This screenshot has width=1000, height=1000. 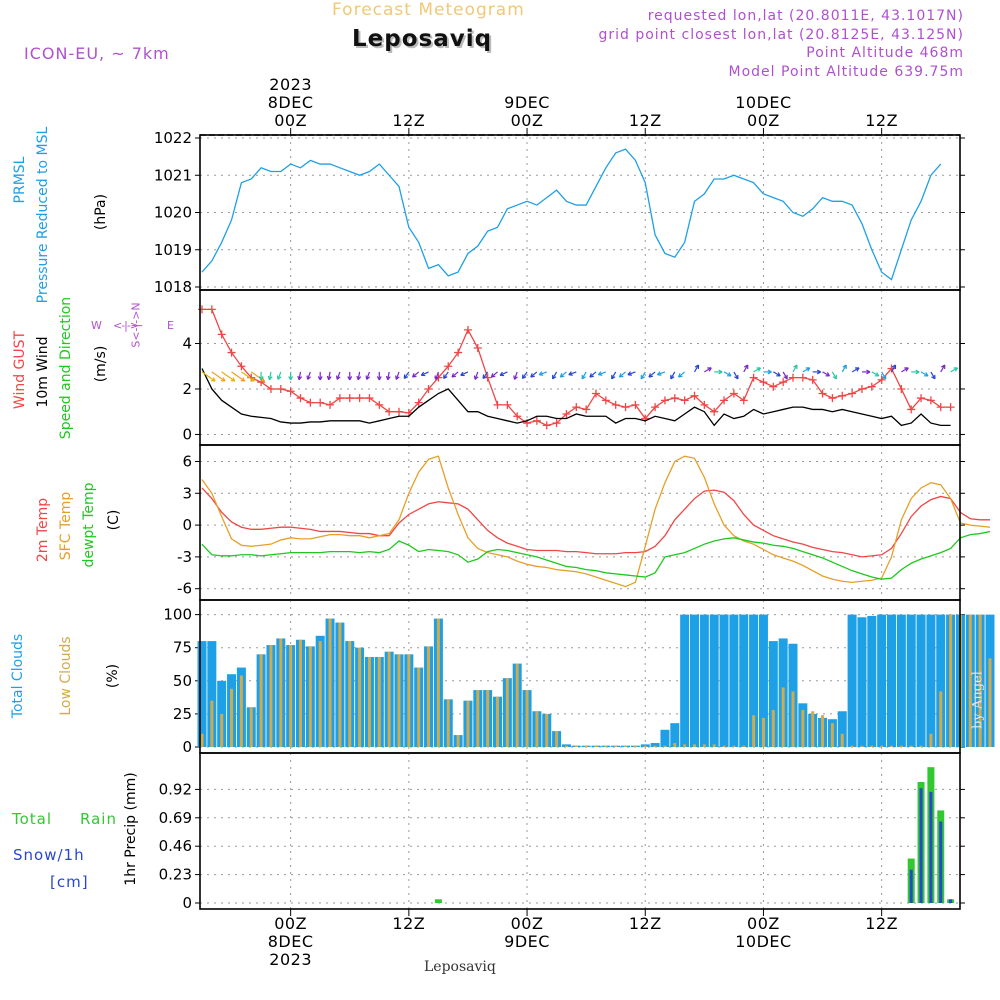 What do you see at coordinates (187, 493) in the screenshot?
I see `ytick-label-temperature-3: 3` at bounding box center [187, 493].